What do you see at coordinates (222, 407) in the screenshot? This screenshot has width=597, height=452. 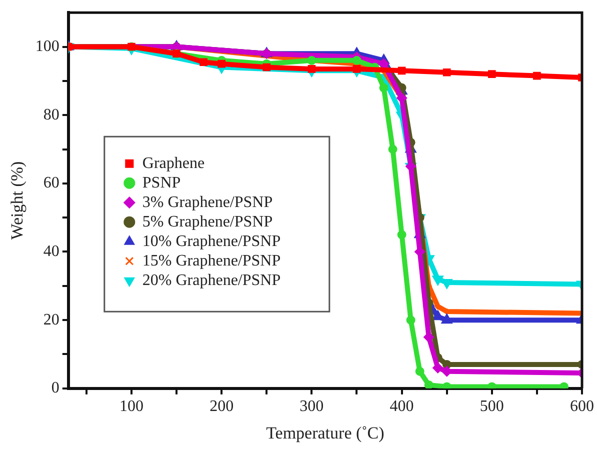 I see `x-tick-label: 200` at bounding box center [222, 407].